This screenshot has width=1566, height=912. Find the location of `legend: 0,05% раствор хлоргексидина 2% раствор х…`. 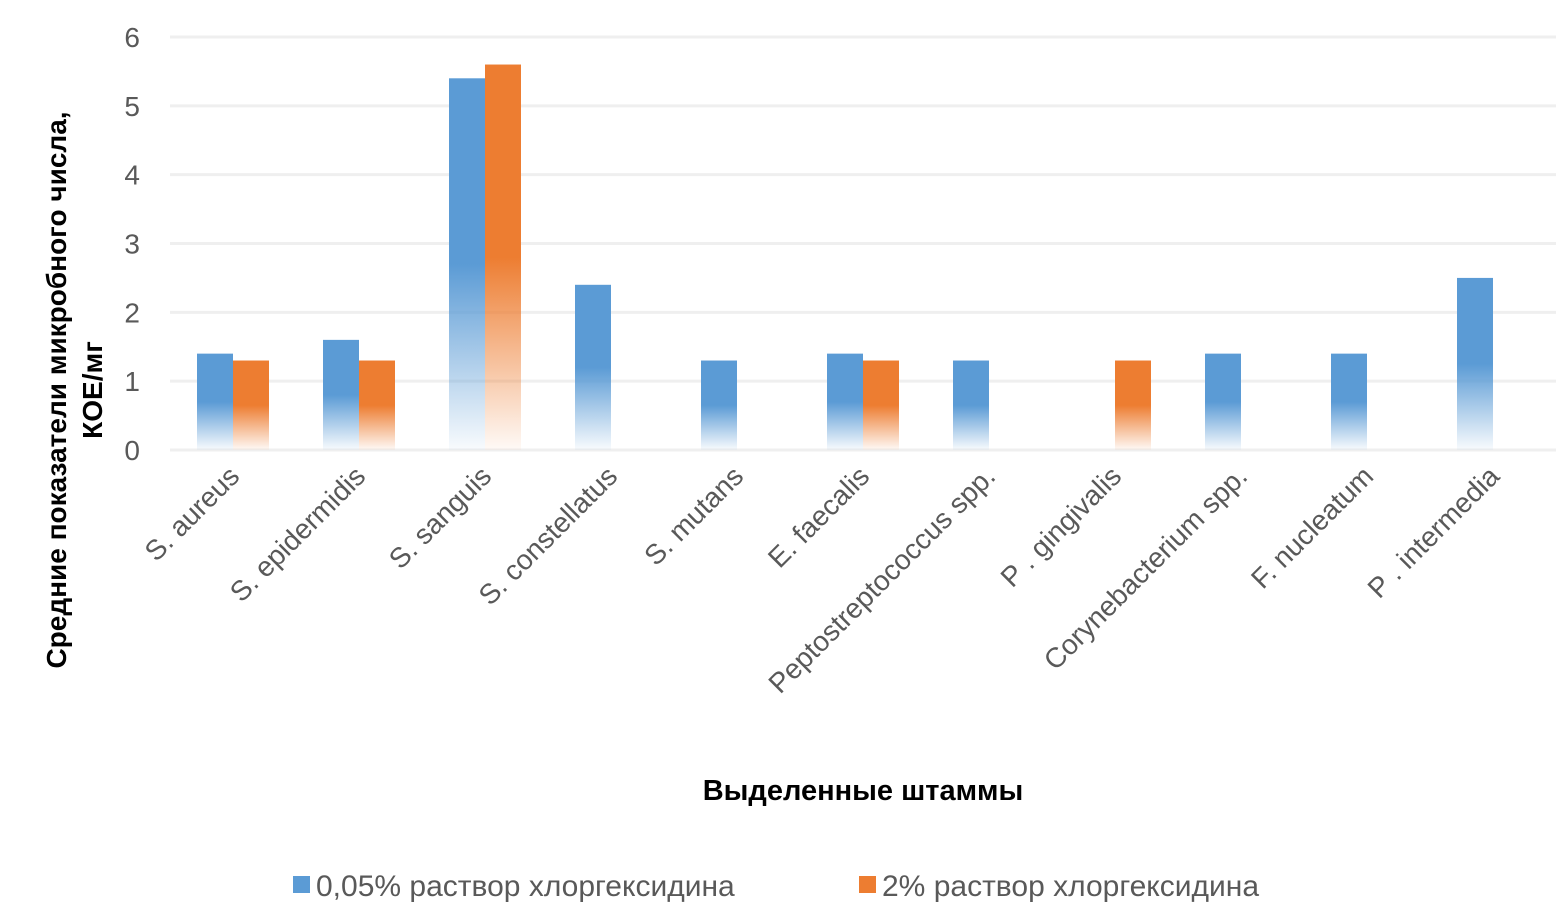

legend: 0,05% раствор хлоргексидина 2% раствор х… is located at coordinates (776, 886).